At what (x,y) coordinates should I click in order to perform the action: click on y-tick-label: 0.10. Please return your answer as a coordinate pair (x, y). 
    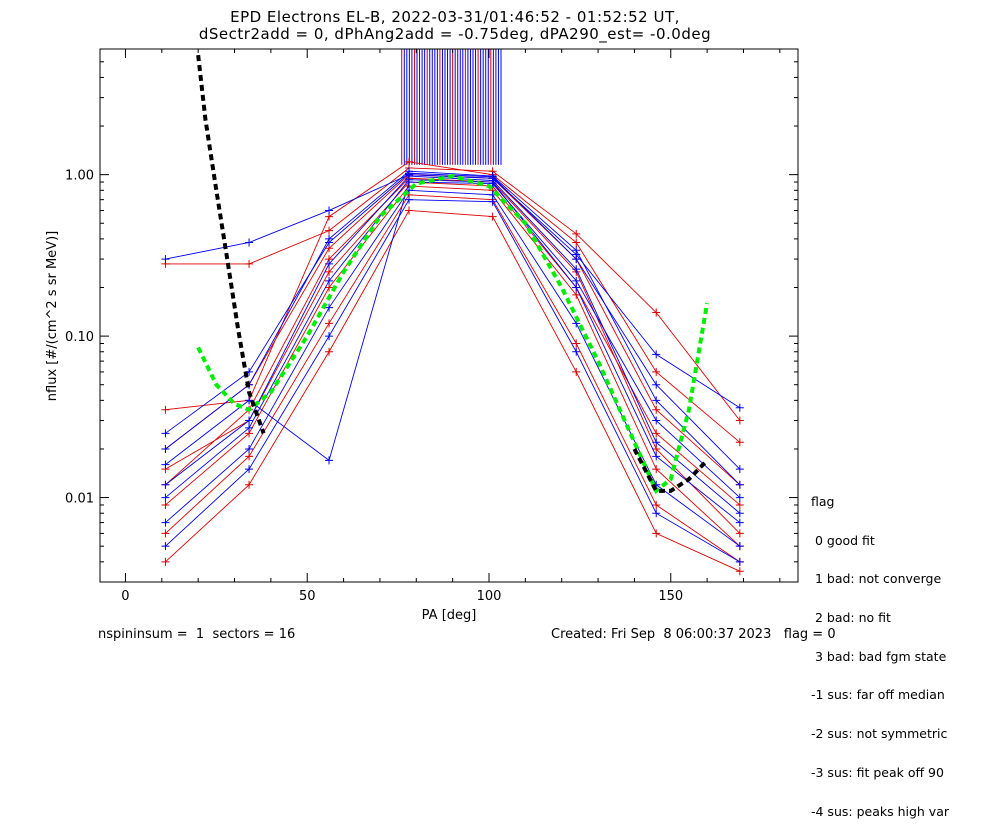
    Looking at the image, I should click on (79, 337).